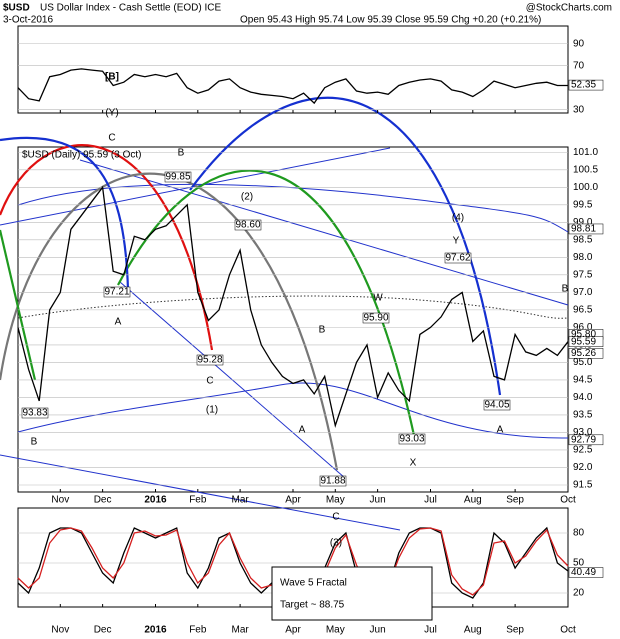  Describe the element at coordinates (583, 334) in the screenshot. I see `value-label: 95.80` at that location.